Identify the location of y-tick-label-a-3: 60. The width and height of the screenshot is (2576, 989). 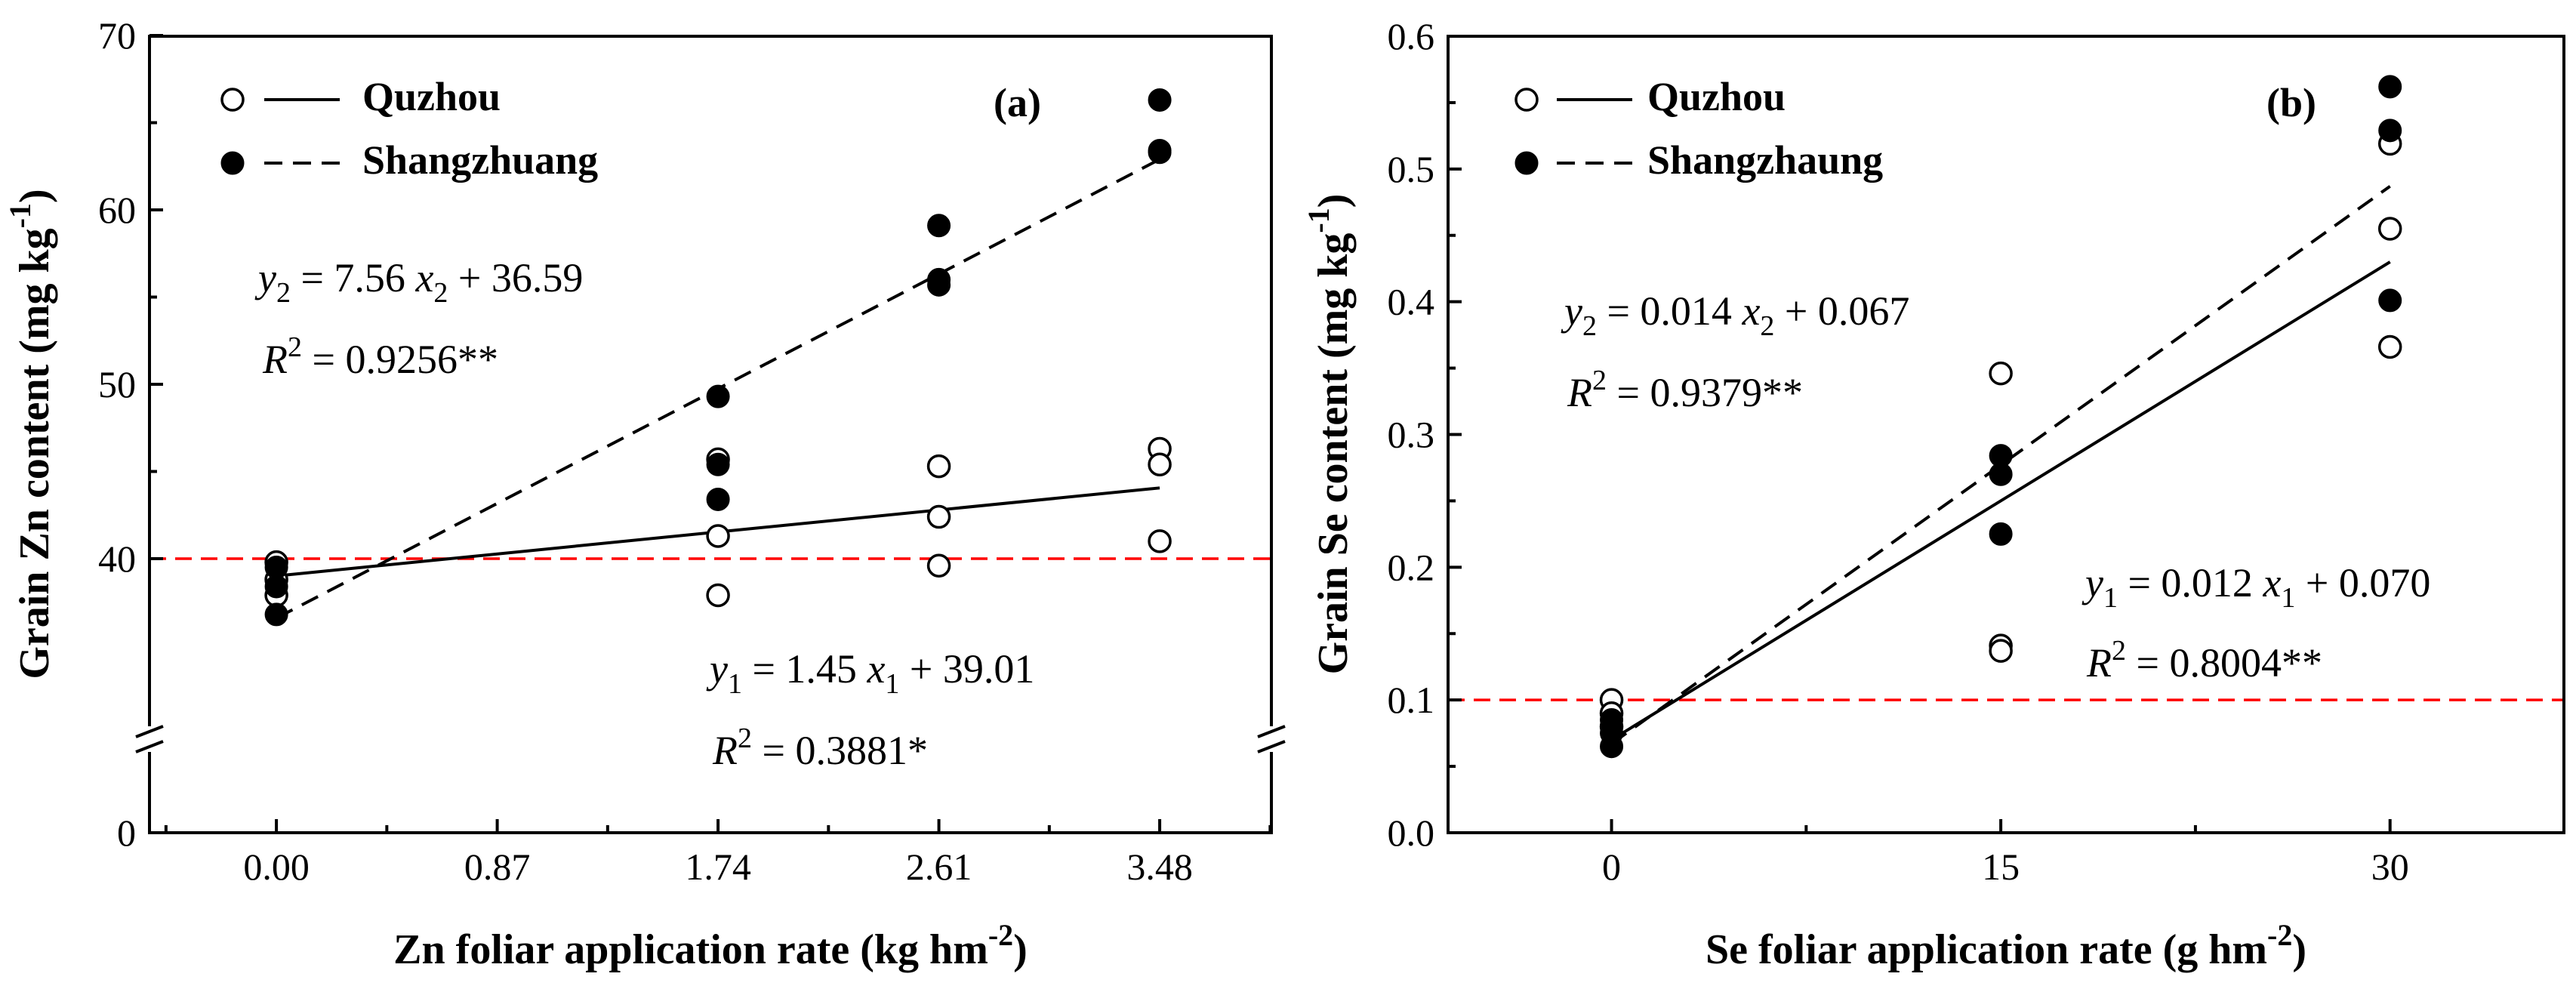
(117, 210).